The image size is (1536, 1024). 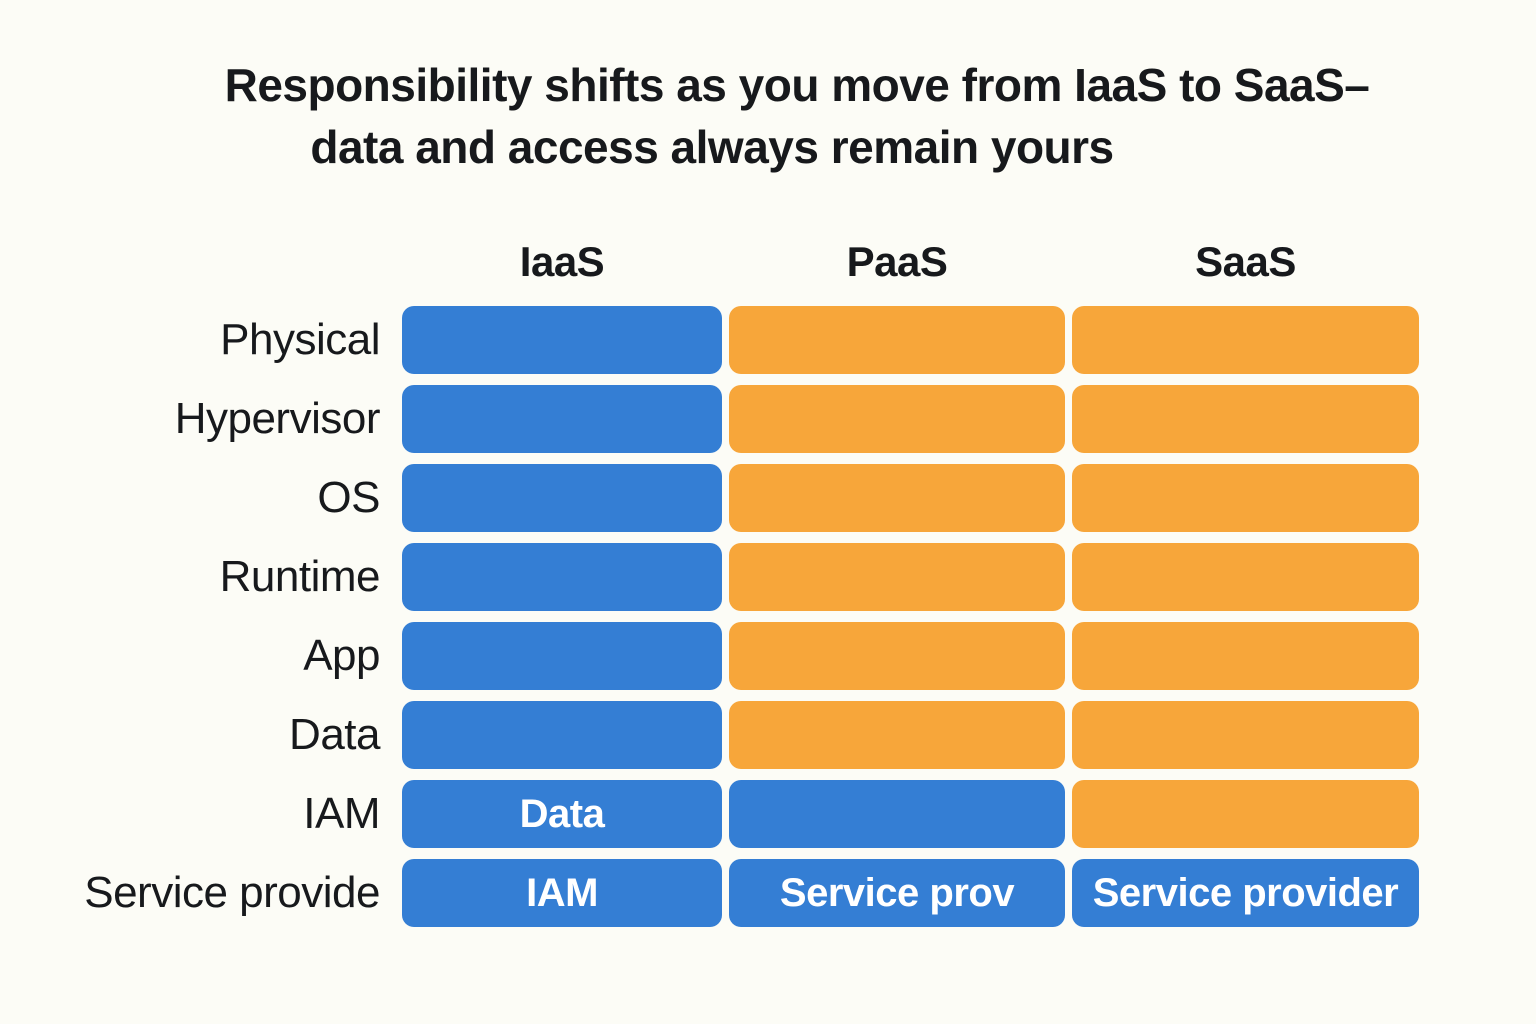 What do you see at coordinates (341, 655) in the screenshot?
I see `row-label-app: App` at bounding box center [341, 655].